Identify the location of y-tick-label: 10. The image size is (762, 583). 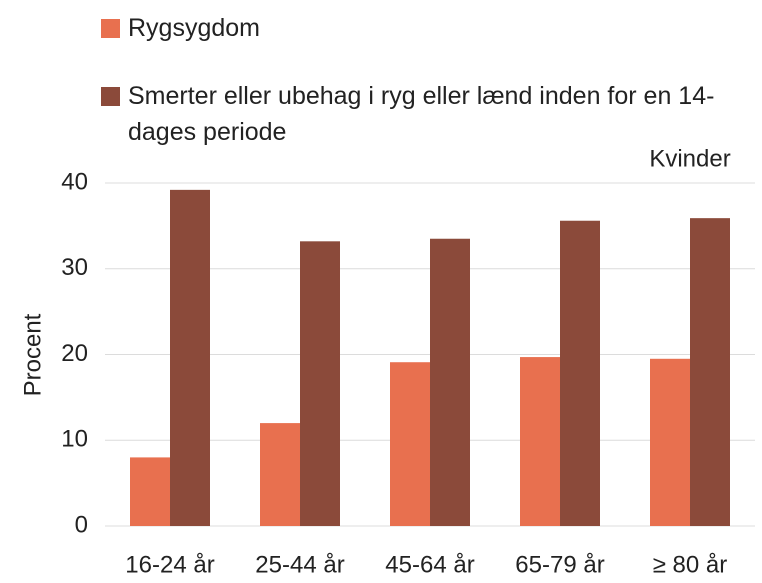
(74, 439).